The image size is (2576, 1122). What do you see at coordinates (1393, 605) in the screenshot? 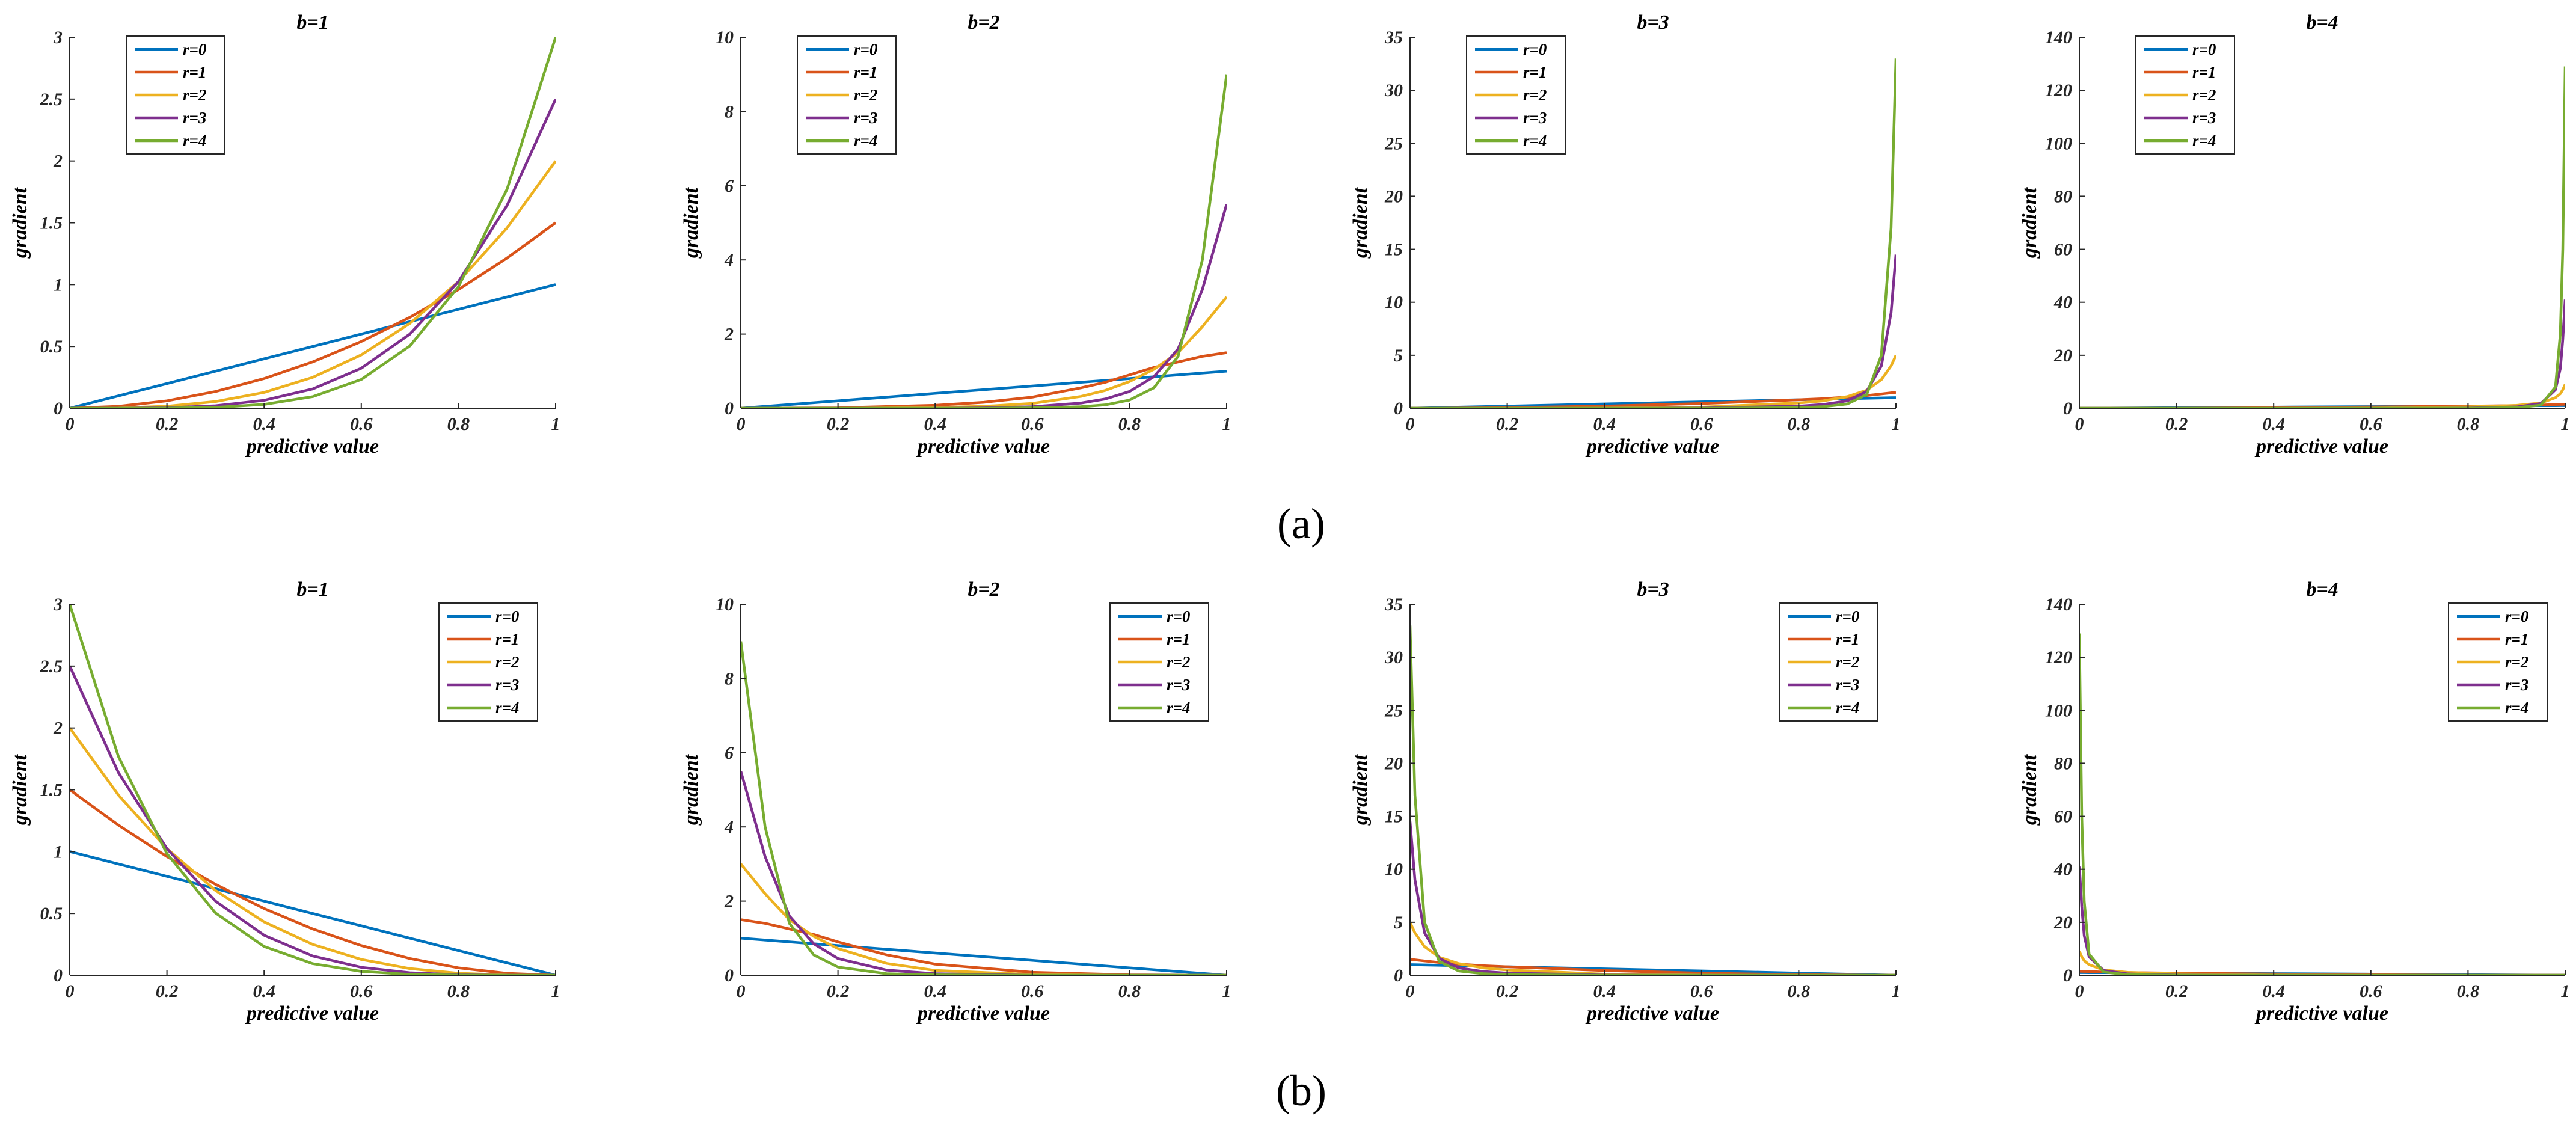
I see `y-tick-label: 35` at bounding box center [1393, 605].